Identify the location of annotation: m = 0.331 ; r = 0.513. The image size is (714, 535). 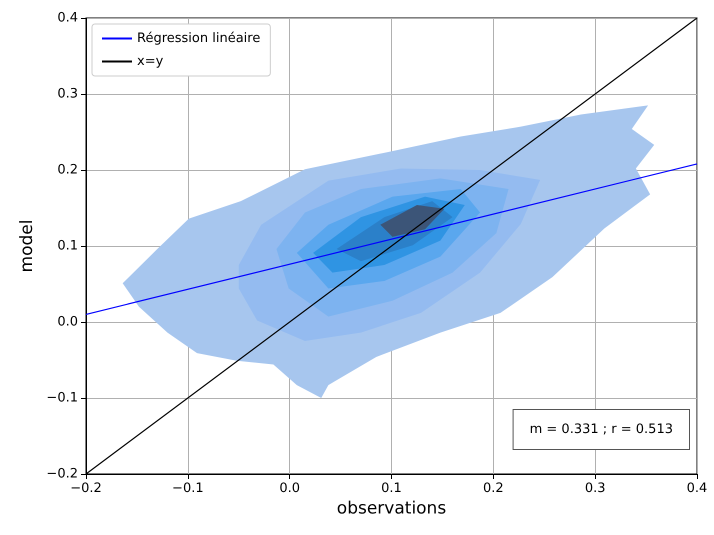
(602, 429).